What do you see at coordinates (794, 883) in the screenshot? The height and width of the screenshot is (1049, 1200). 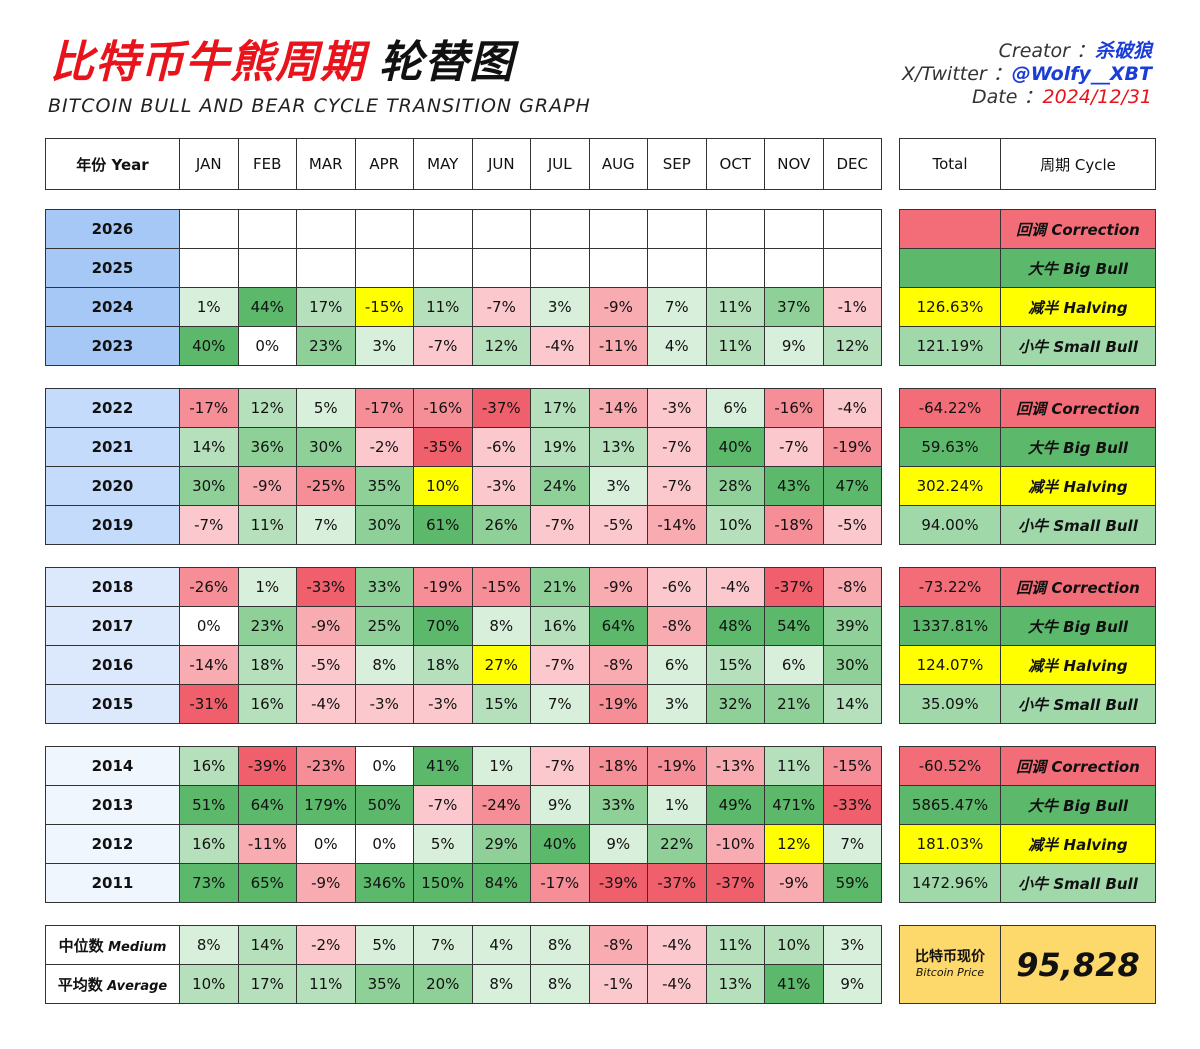 I see `month-cell-nov: -9%` at bounding box center [794, 883].